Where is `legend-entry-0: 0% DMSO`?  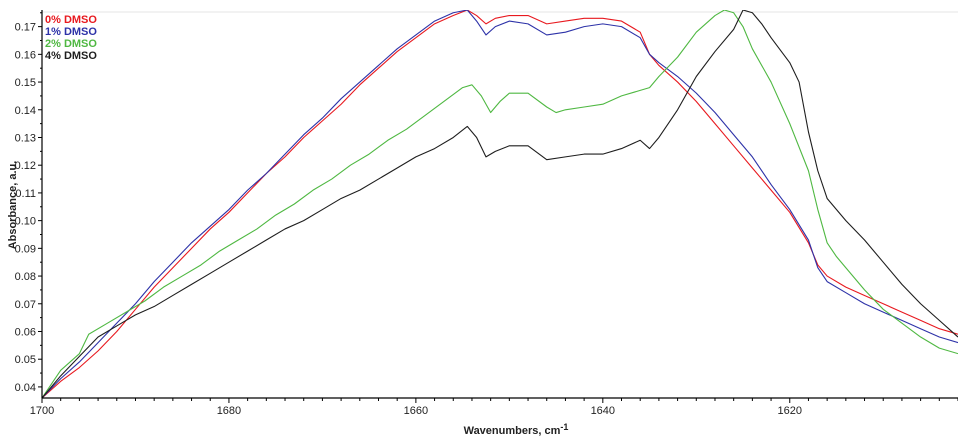
legend-entry-0: 0% DMSO is located at coordinates (71, 20).